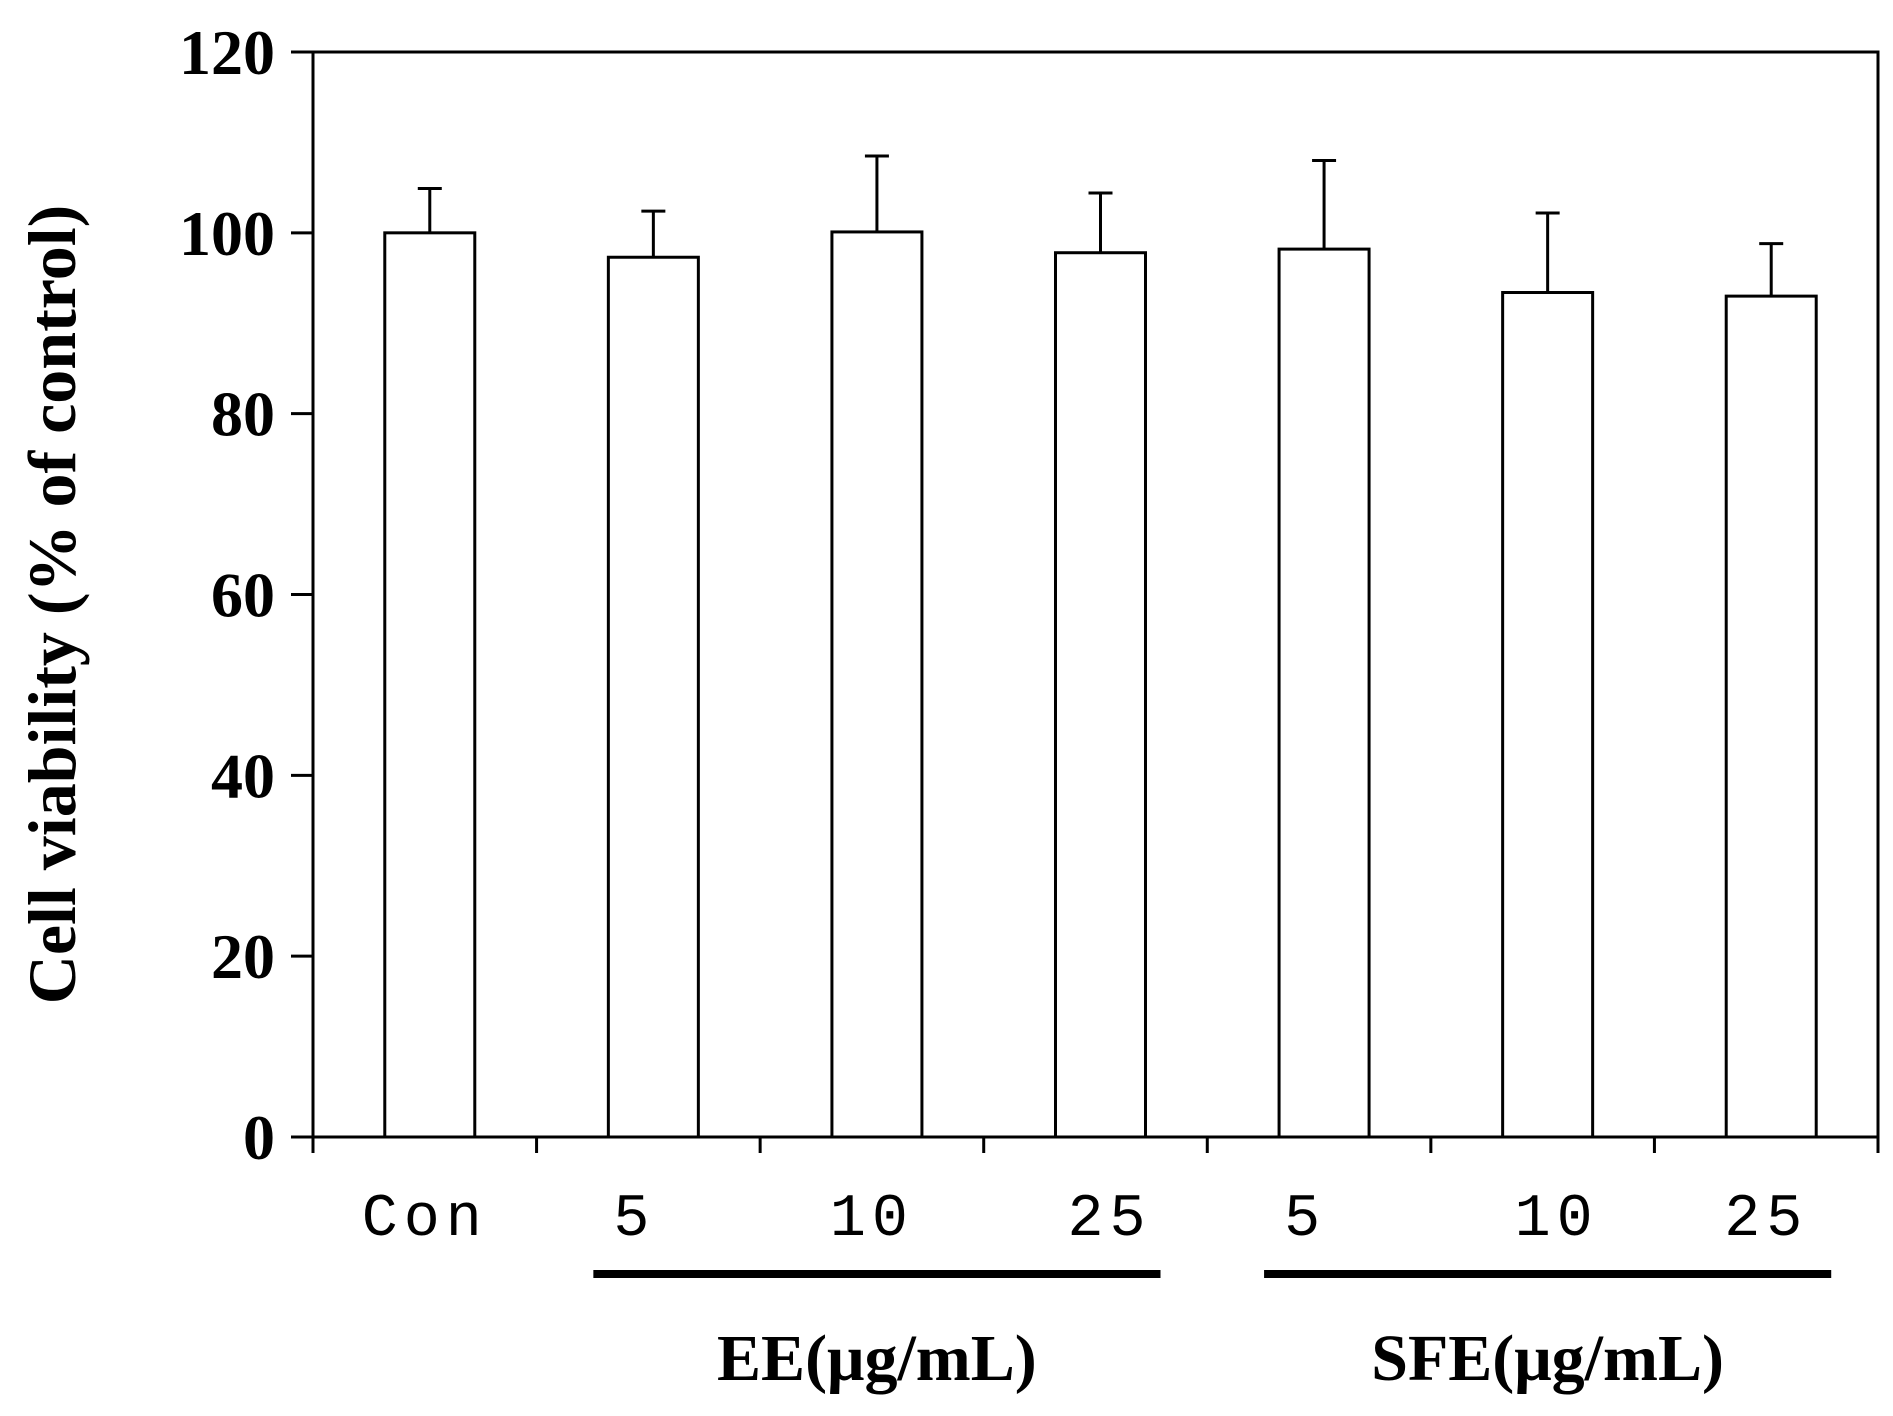  I want to click on y-tick-label: 100, so click(227, 233).